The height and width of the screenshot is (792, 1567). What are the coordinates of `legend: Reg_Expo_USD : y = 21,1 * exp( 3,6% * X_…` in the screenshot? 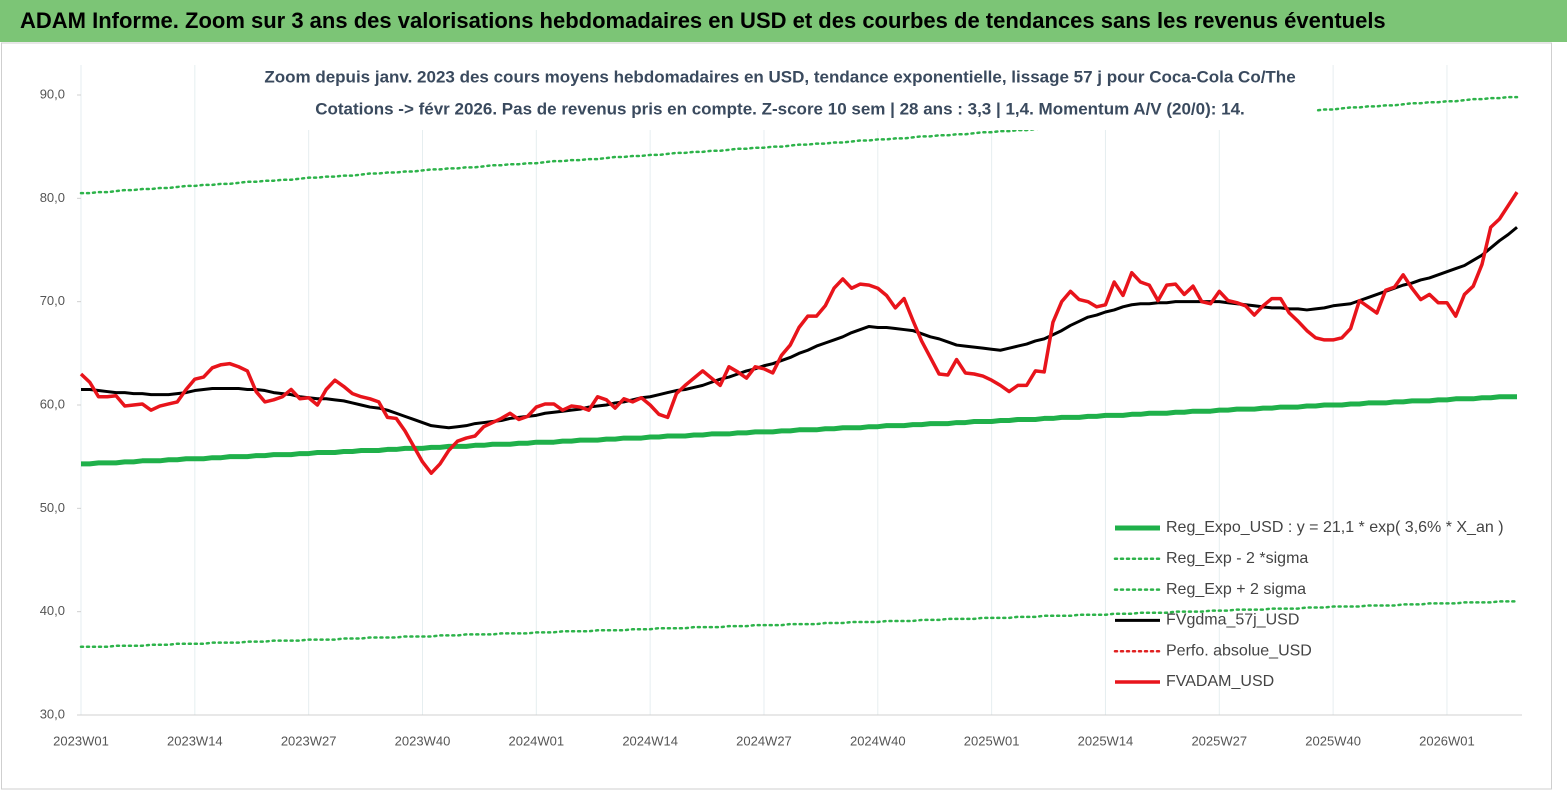 It's located at (1308, 604).